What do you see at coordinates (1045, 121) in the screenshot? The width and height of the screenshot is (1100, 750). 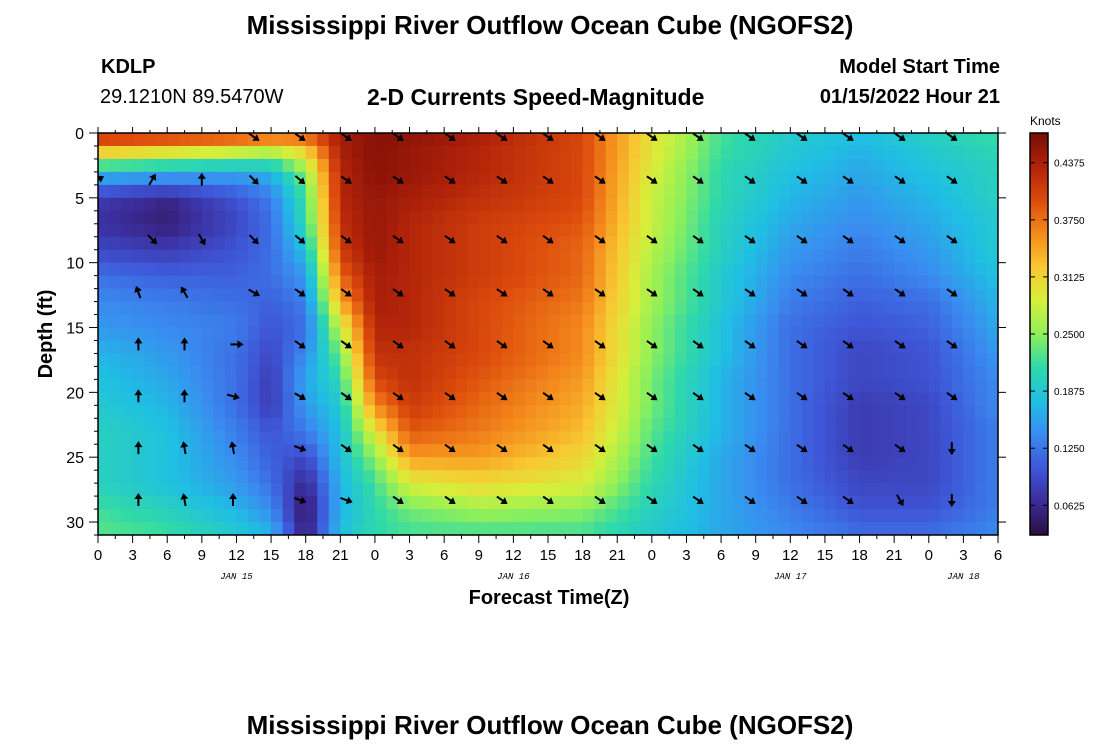 I see `colorbar-label: Knots` at bounding box center [1045, 121].